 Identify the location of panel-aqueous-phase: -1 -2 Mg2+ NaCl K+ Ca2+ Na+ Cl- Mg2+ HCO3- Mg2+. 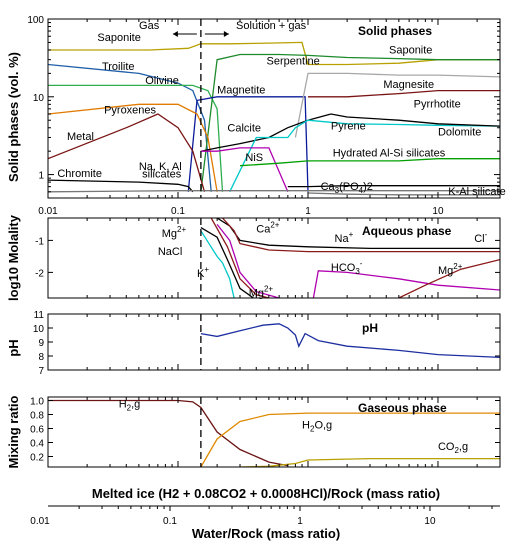
(268, 258).